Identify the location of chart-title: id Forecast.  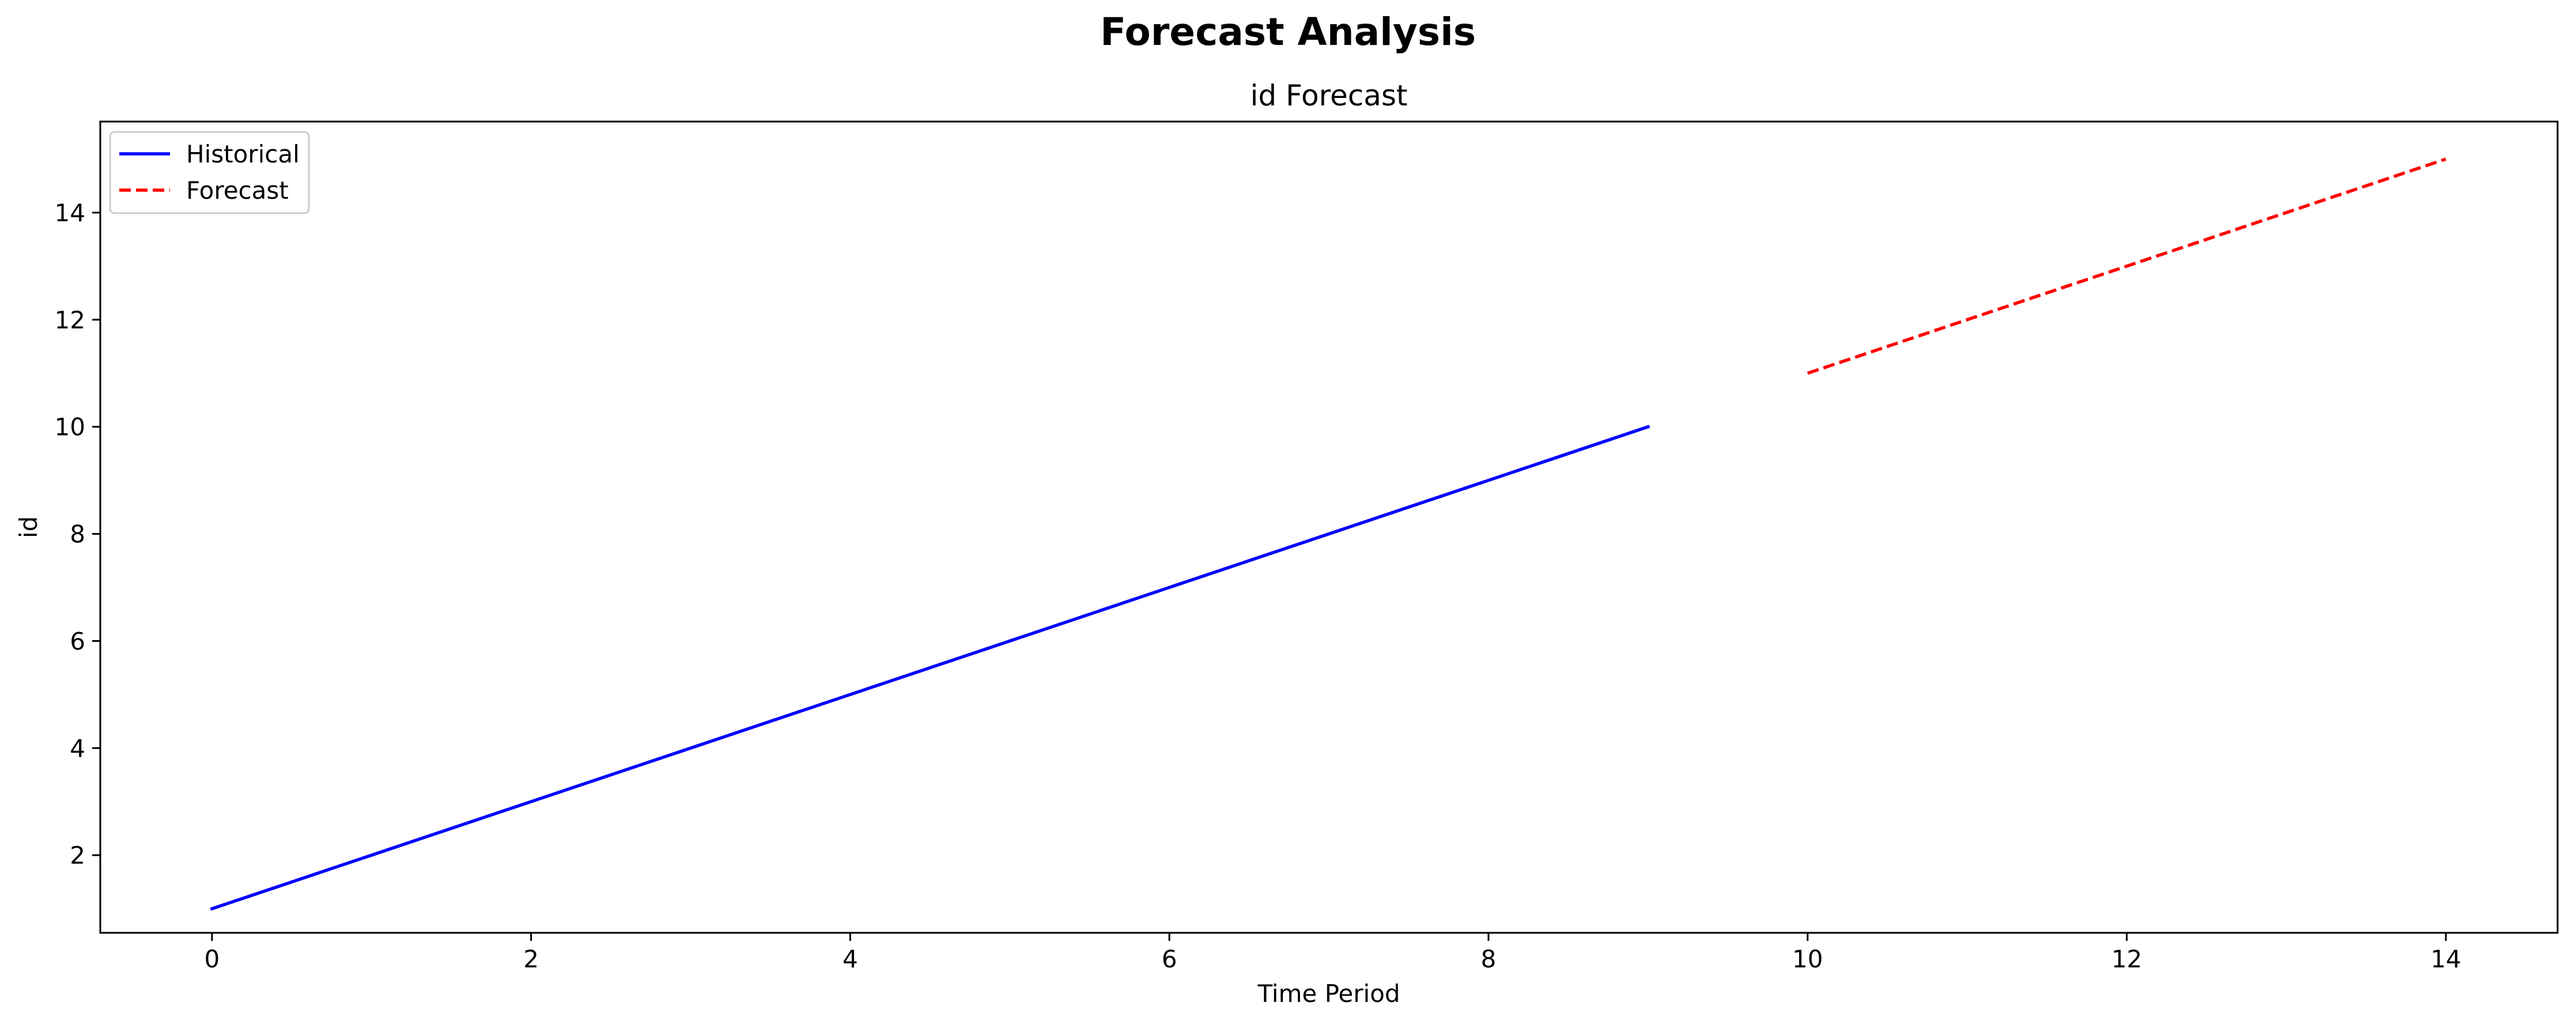
(1328, 95).